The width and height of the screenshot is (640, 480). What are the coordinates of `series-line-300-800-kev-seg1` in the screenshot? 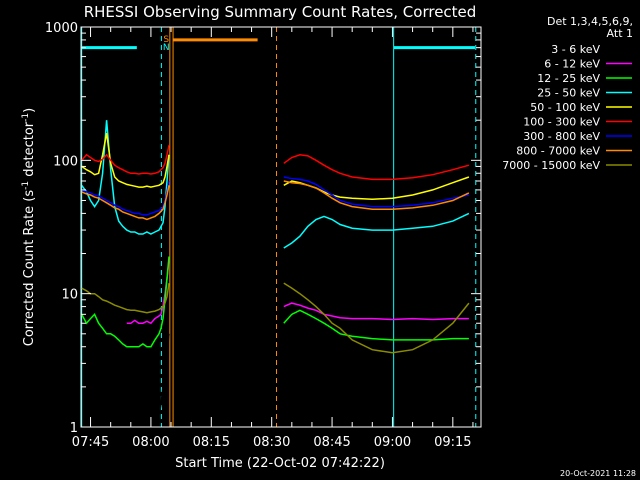 It's located at (125, 198).